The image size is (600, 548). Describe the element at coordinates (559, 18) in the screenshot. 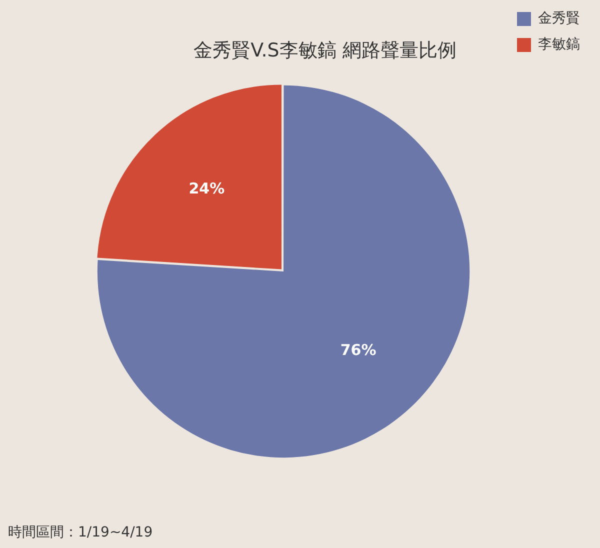

I see `legend-label: 金秀賢` at that location.